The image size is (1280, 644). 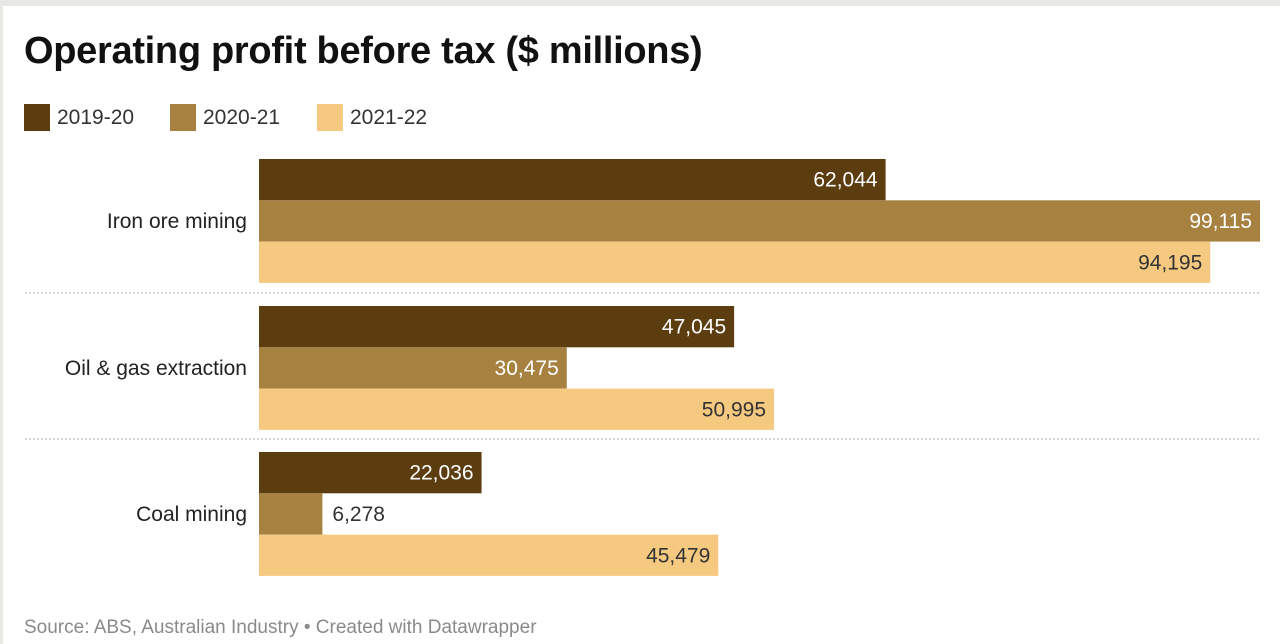 I want to click on bar-value-label: 47,045, so click(x=694, y=327).